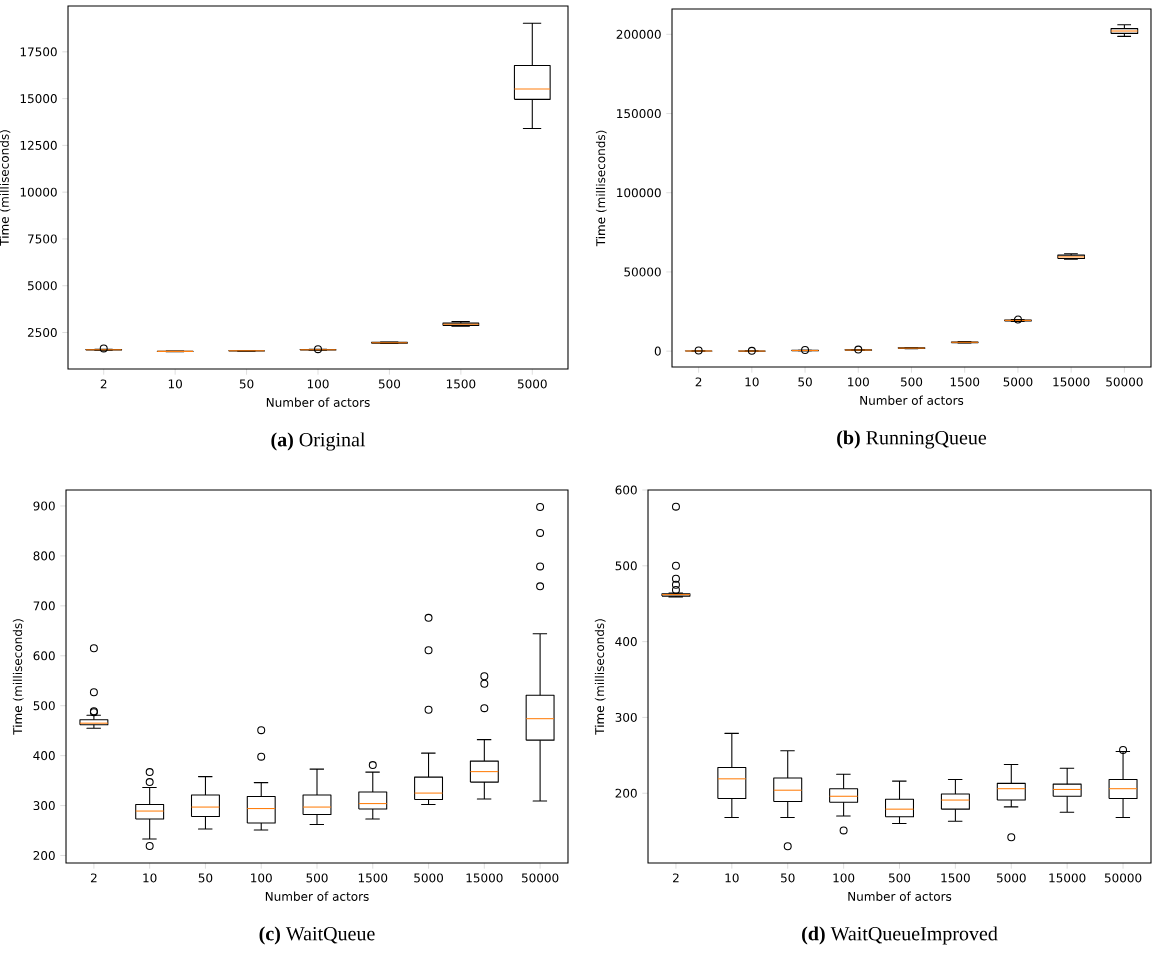 This screenshot has height=967, width=1153. I want to click on y-tick-label: 5000, so click(42, 286).